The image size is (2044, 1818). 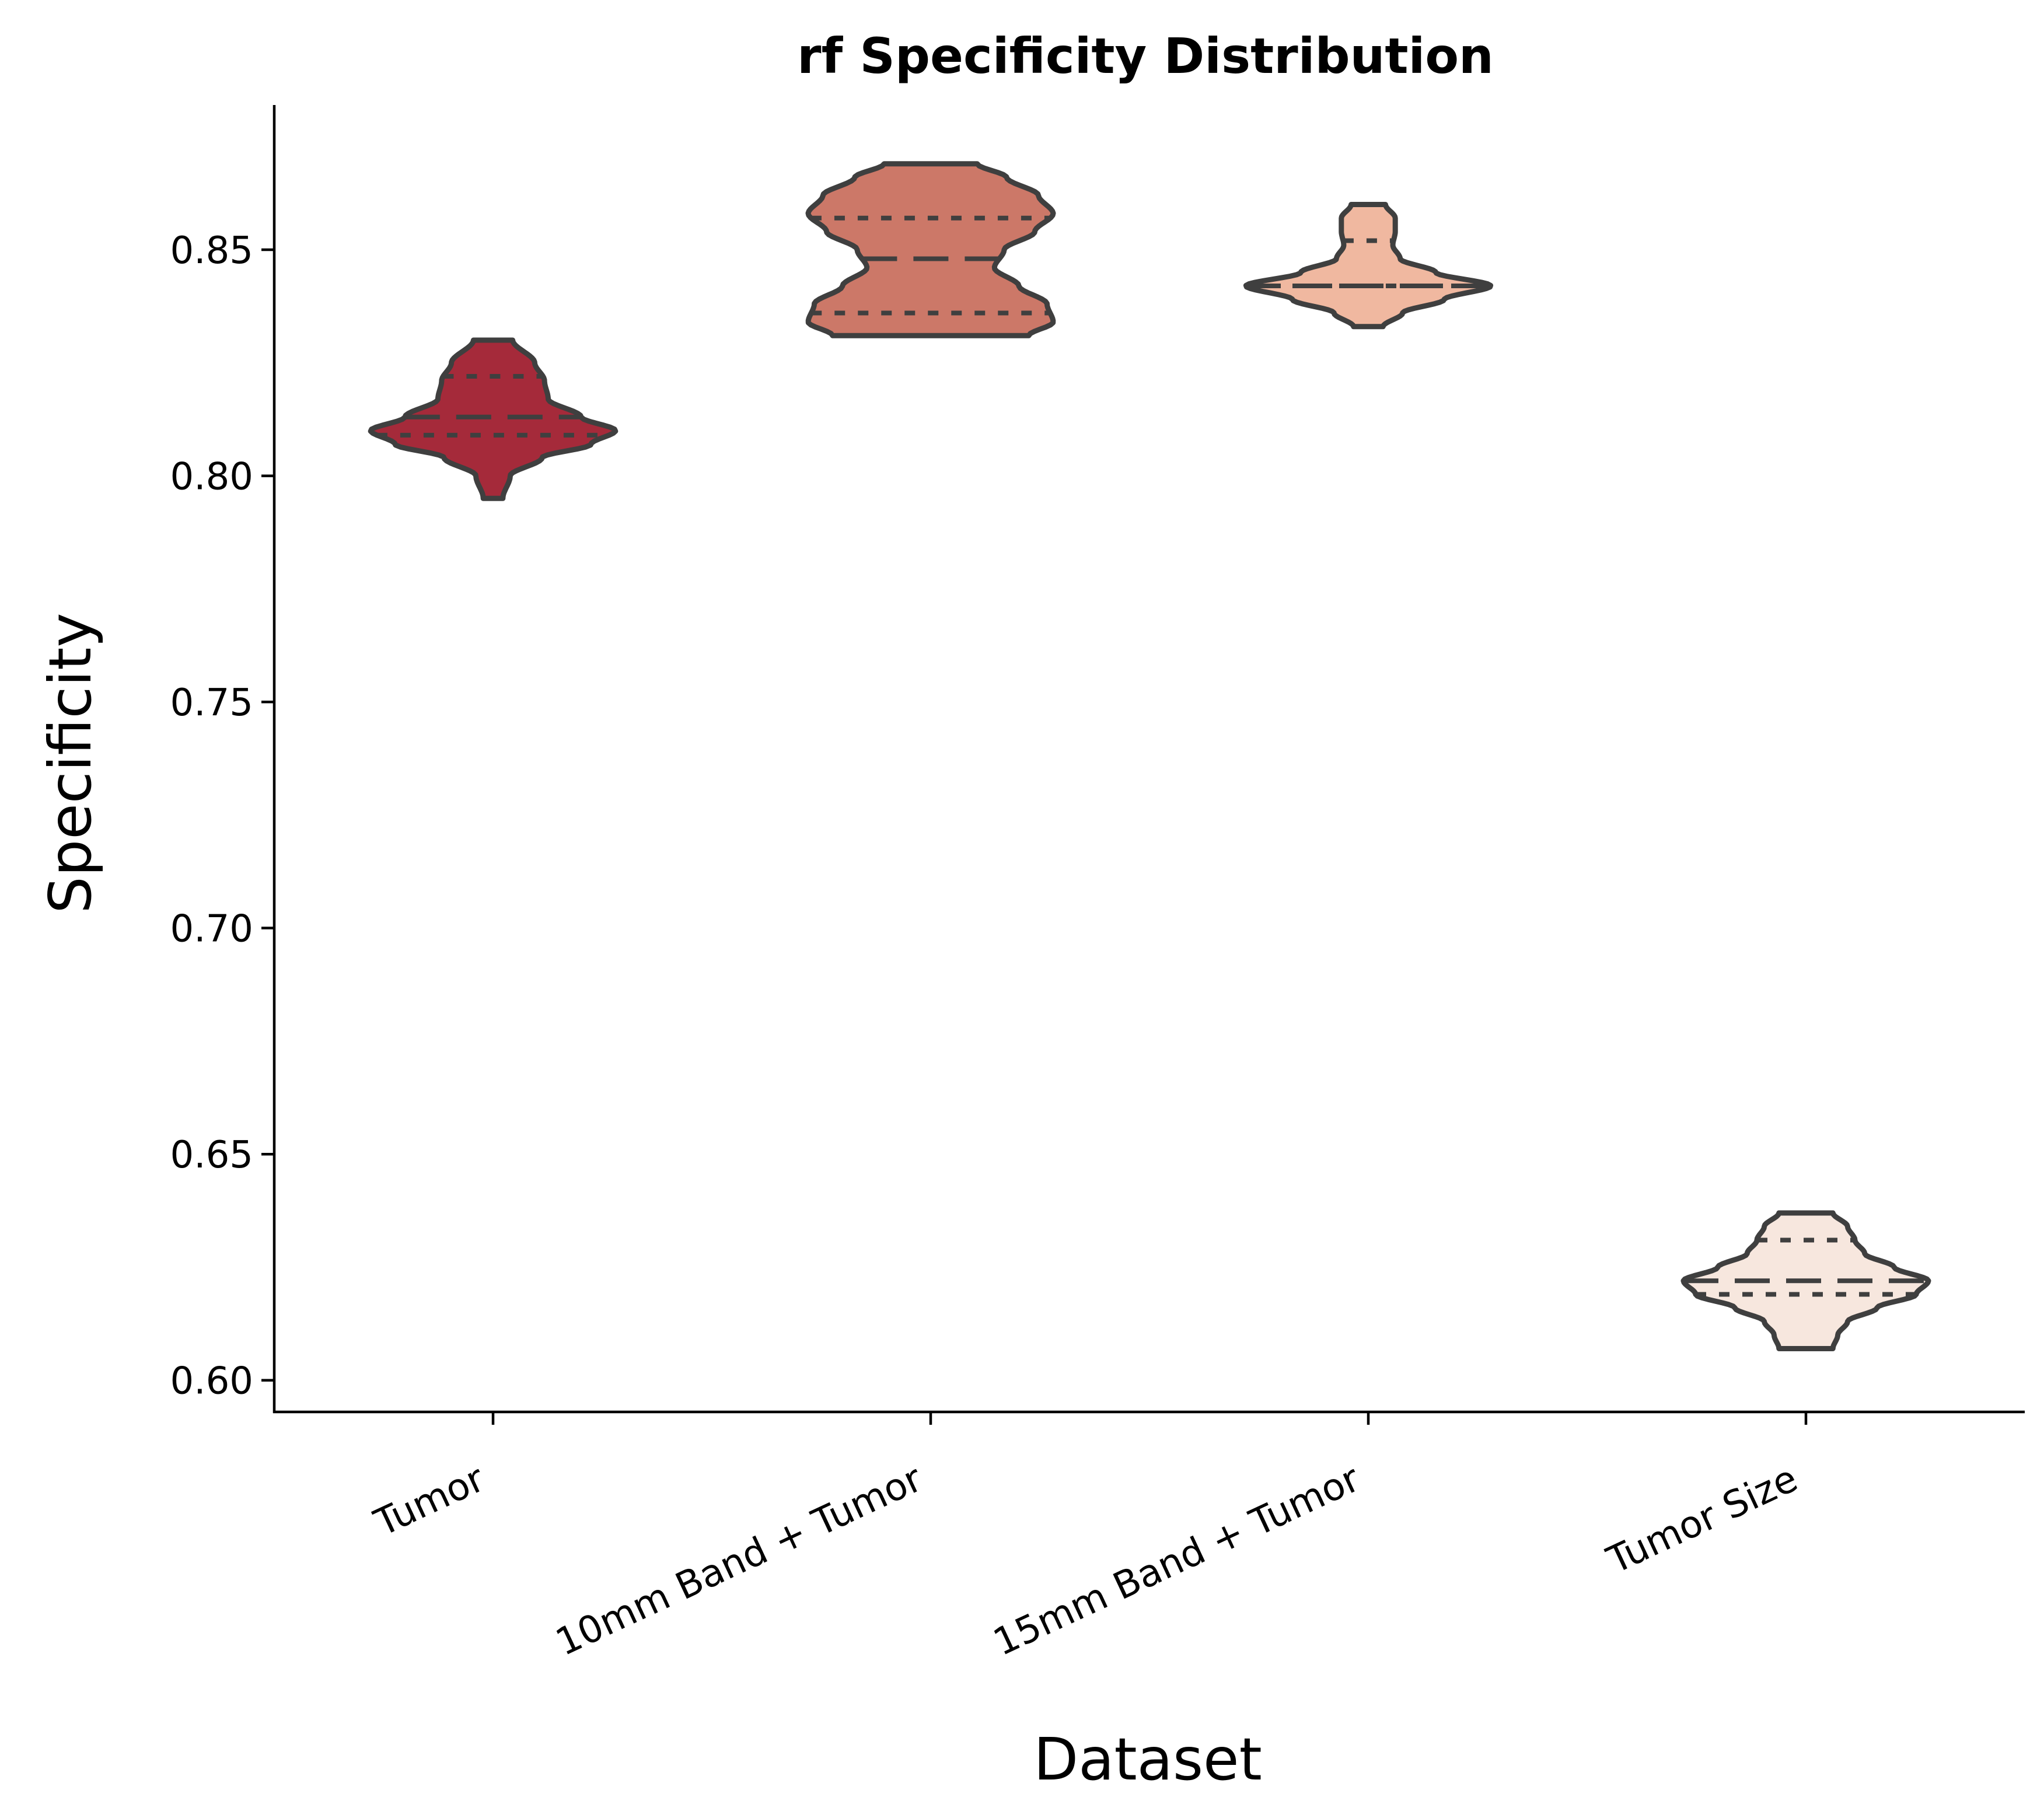 I want to click on x-tick-label: 15mm Band + Tumor, so click(x=1177, y=1561).